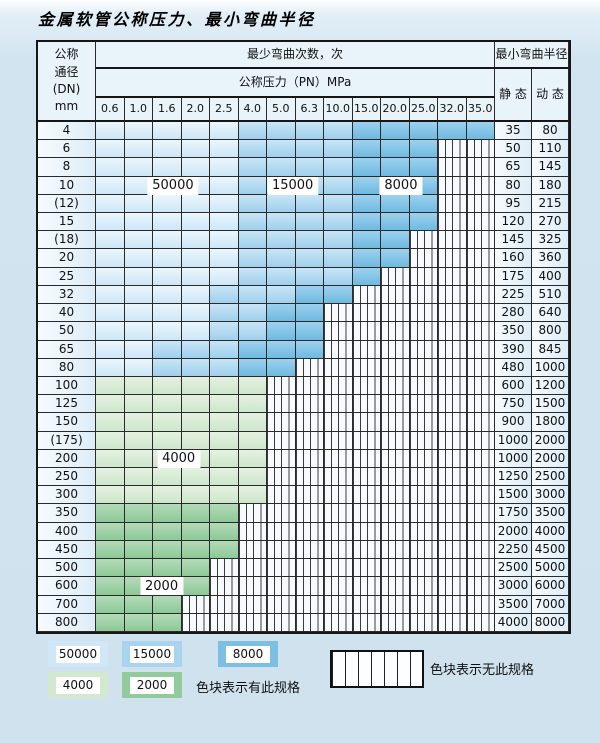 The height and width of the screenshot is (743, 600). I want to click on dynamic-value-cell: 7000, so click(550, 604).